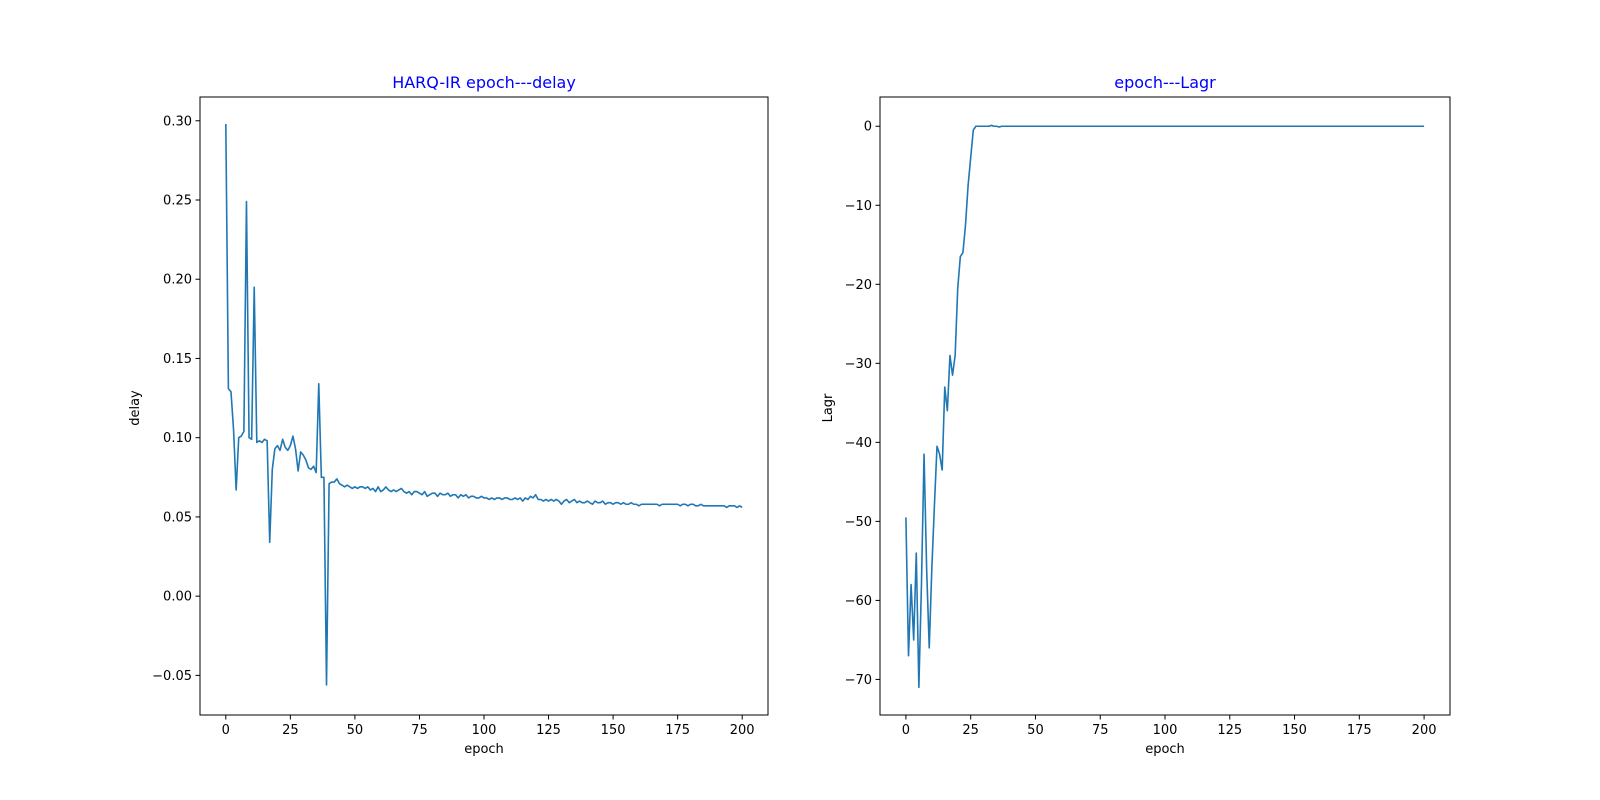 This screenshot has width=1600, height=800. What do you see at coordinates (858, 522) in the screenshot?
I see `y-tick-label: −50` at bounding box center [858, 522].